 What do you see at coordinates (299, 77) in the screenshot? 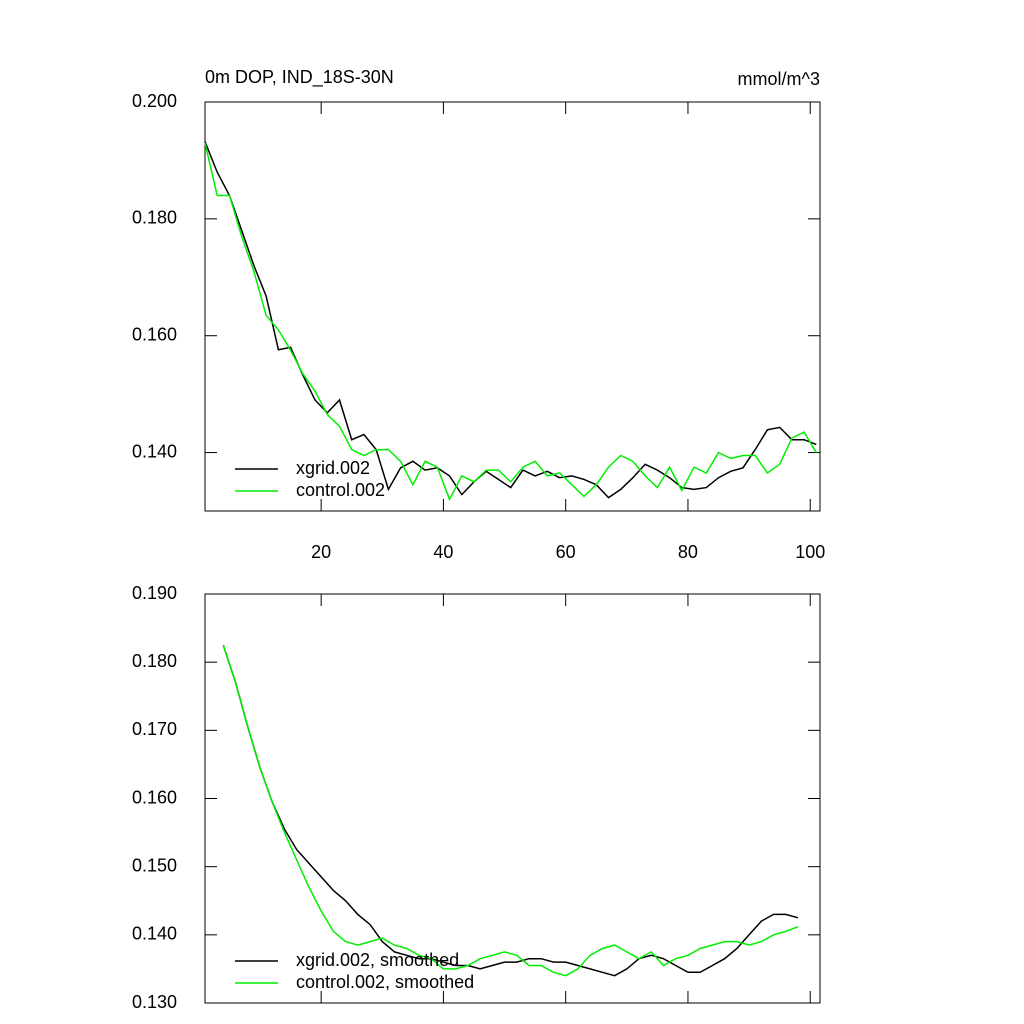
I see `chart-title: 0m DOP, IND_18S-30N` at bounding box center [299, 77].